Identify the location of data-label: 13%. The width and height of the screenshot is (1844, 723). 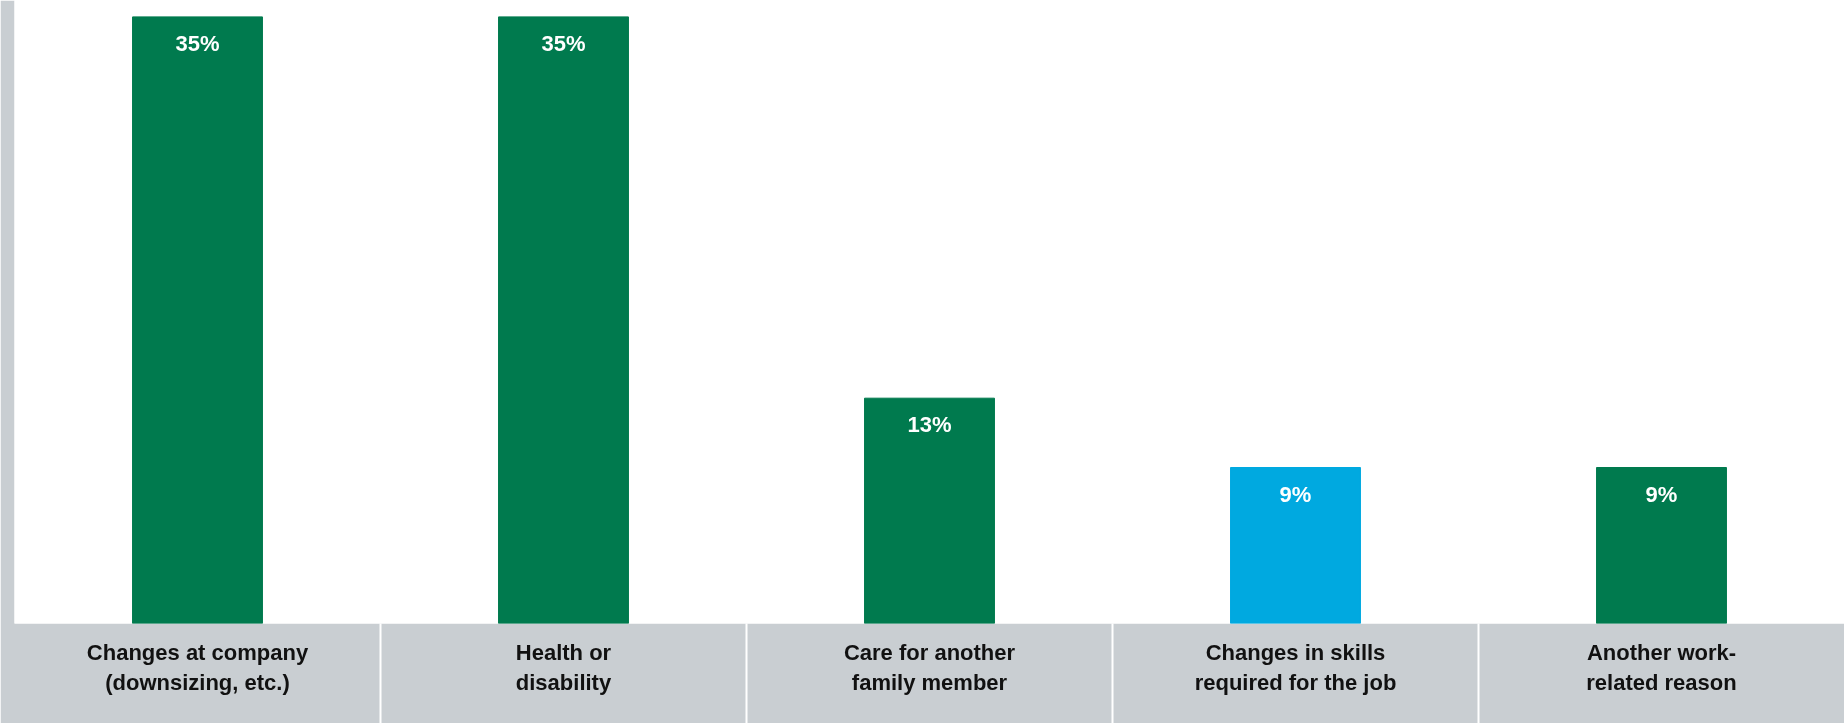
(929, 425).